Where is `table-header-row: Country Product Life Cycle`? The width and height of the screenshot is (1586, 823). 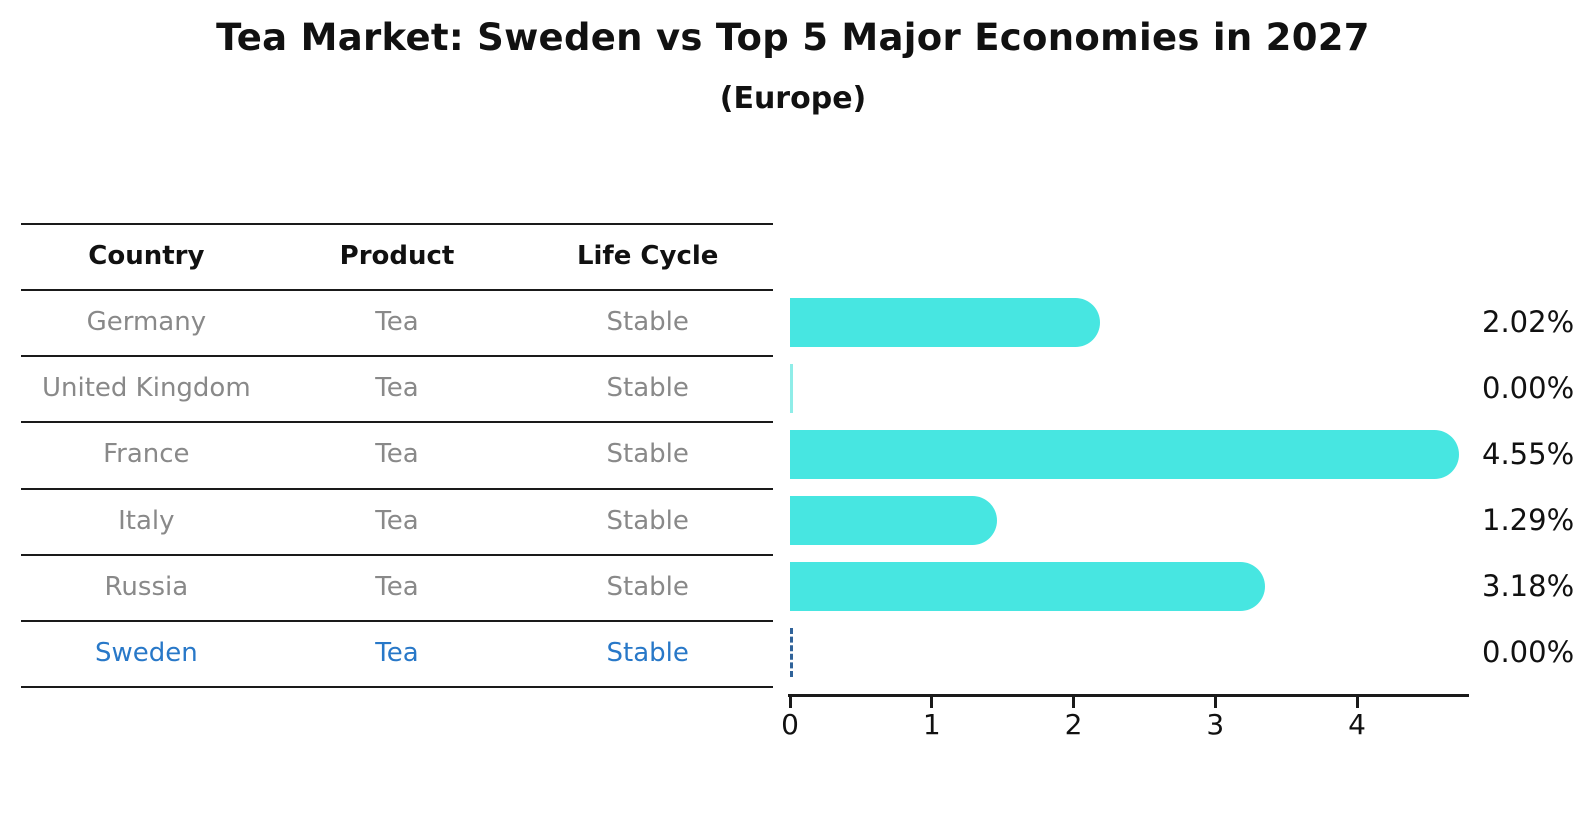 table-header-row: Country Product Life Cycle is located at coordinates (397, 256).